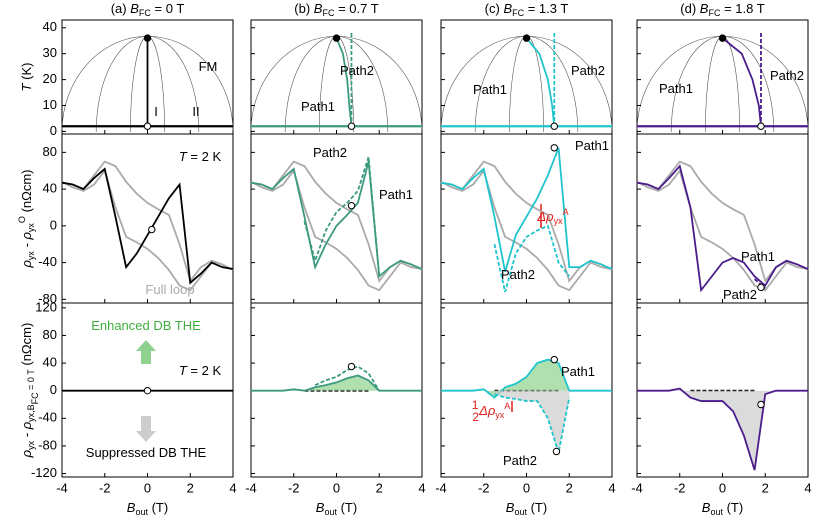 The height and width of the screenshot is (525, 817). What do you see at coordinates (35, 398) in the screenshot?
I see `y-axis-label-part: FC` at bounding box center [35, 398].